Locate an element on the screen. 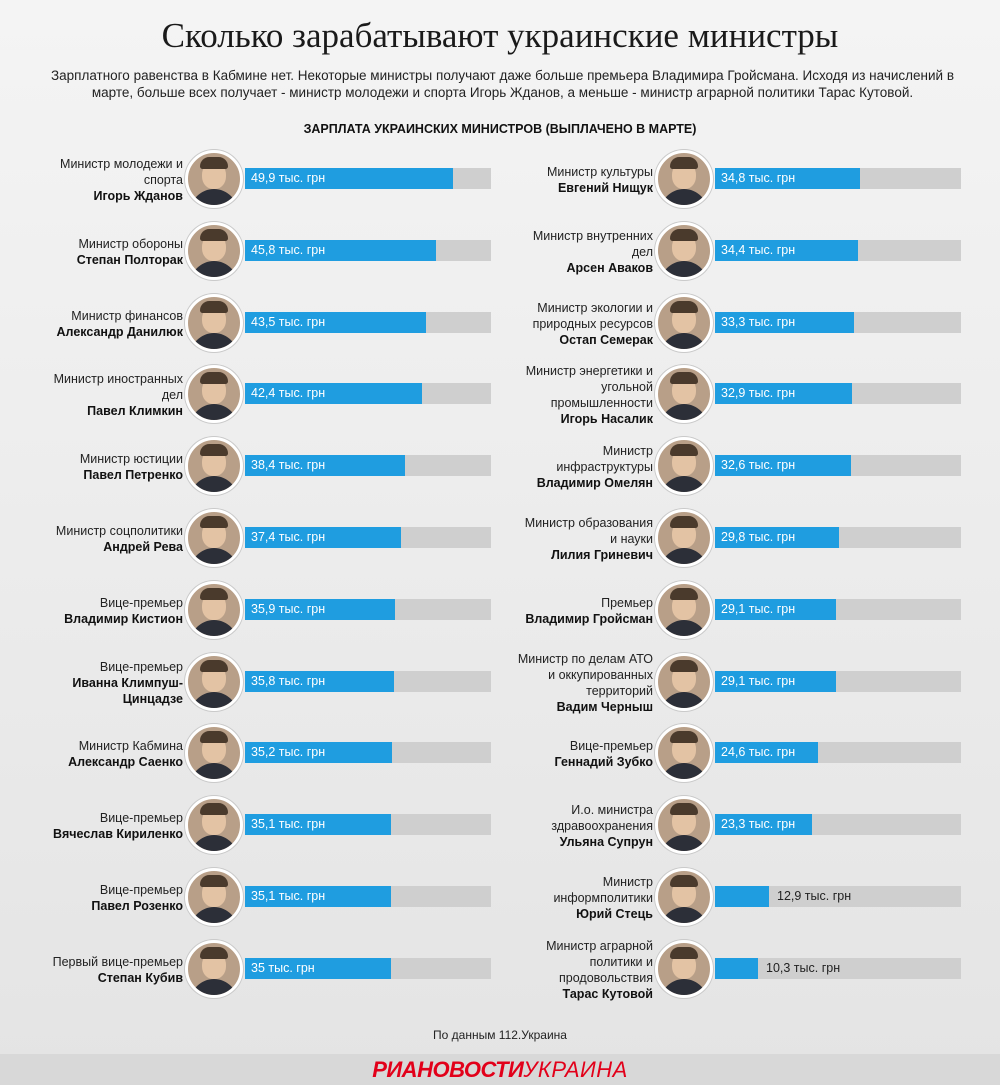  bar-track: 34,8 тыс. грн is located at coordinates (838, 178).